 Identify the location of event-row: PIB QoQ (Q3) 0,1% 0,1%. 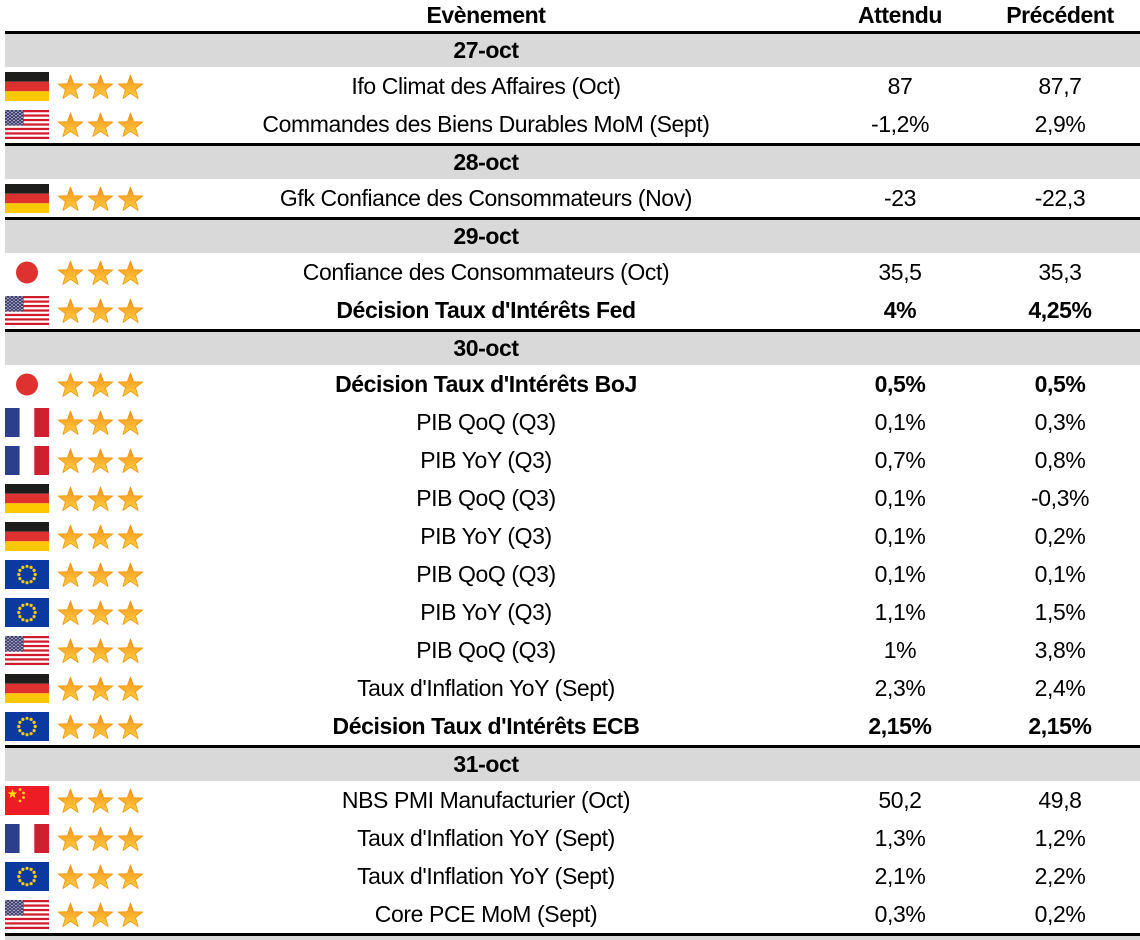
(572, 574).